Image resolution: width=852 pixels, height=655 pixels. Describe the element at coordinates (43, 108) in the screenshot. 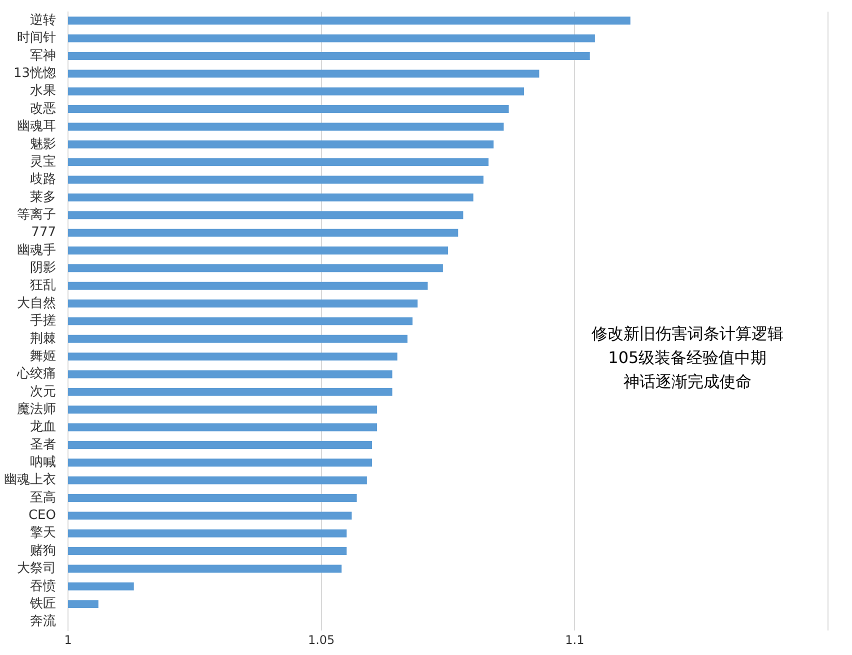

I see `y-tick-label: 改恶` at that location.